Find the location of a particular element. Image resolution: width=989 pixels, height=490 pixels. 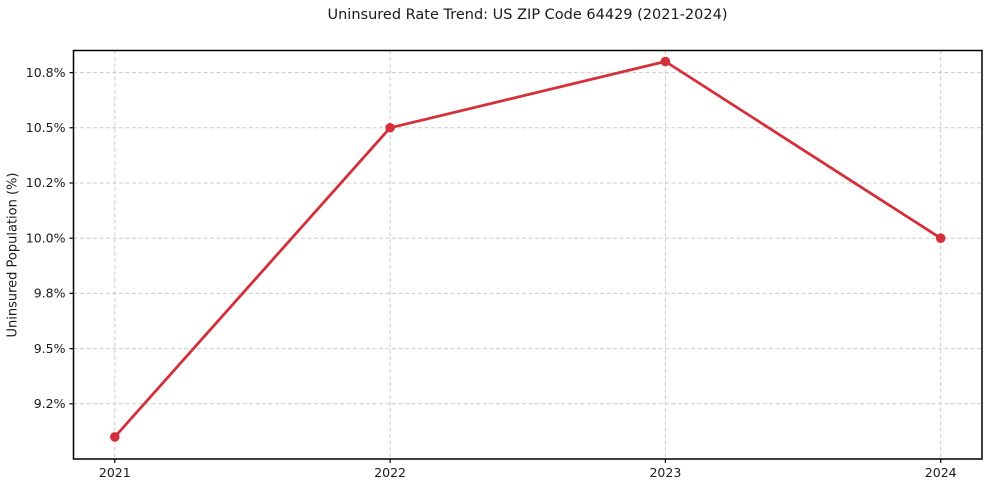

x-tick-label: 2021 is located at coordinates (115, 472).